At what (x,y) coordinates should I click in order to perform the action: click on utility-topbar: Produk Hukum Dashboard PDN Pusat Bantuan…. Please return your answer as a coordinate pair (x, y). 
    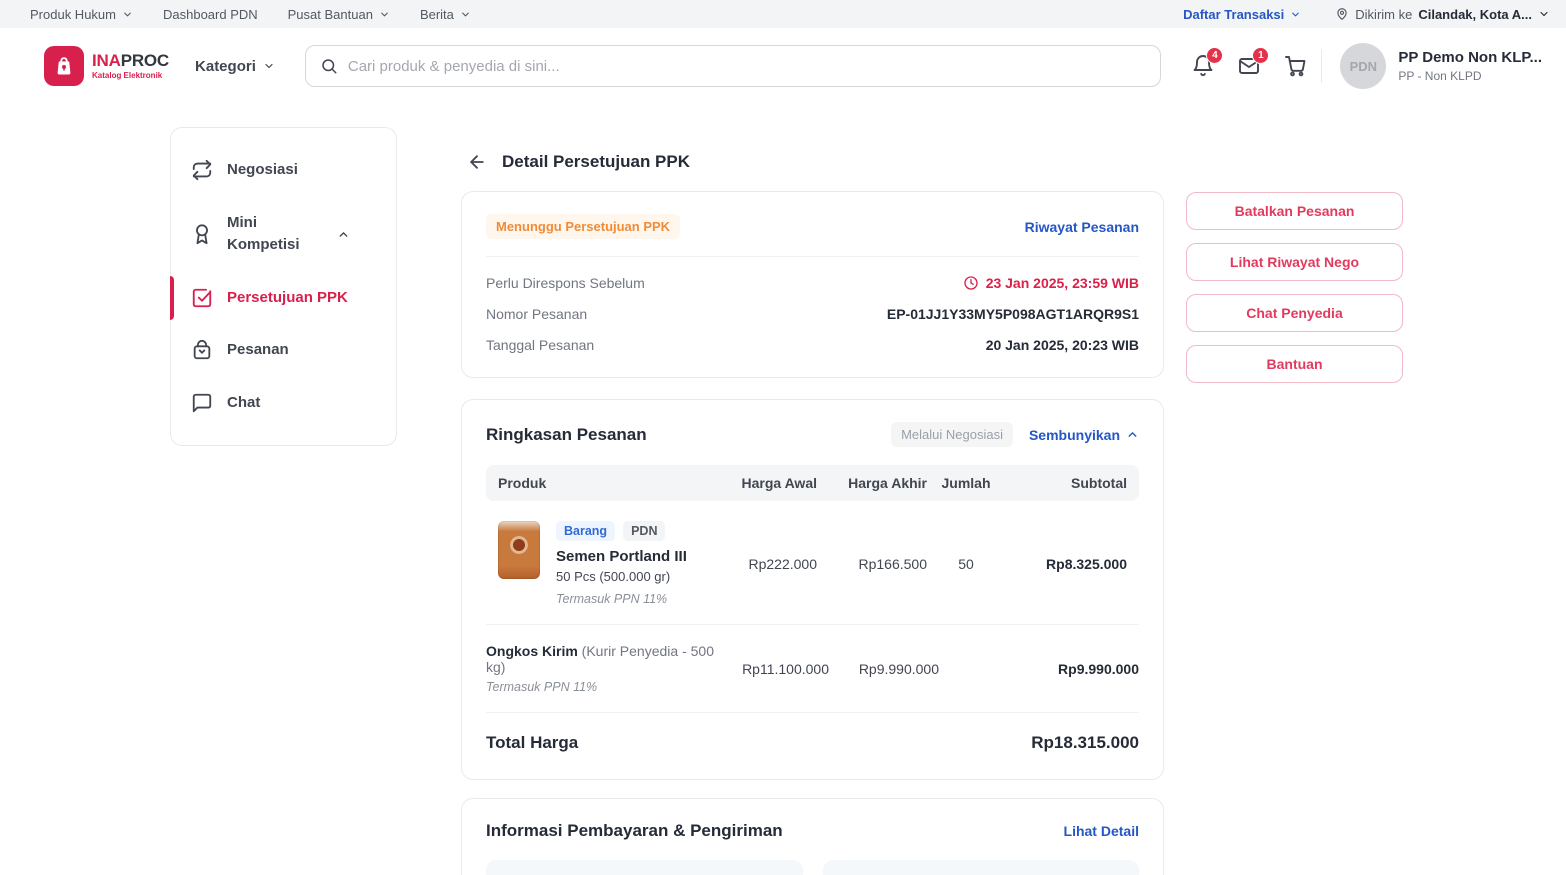
    Looking at the image, I should click on (783, 14).